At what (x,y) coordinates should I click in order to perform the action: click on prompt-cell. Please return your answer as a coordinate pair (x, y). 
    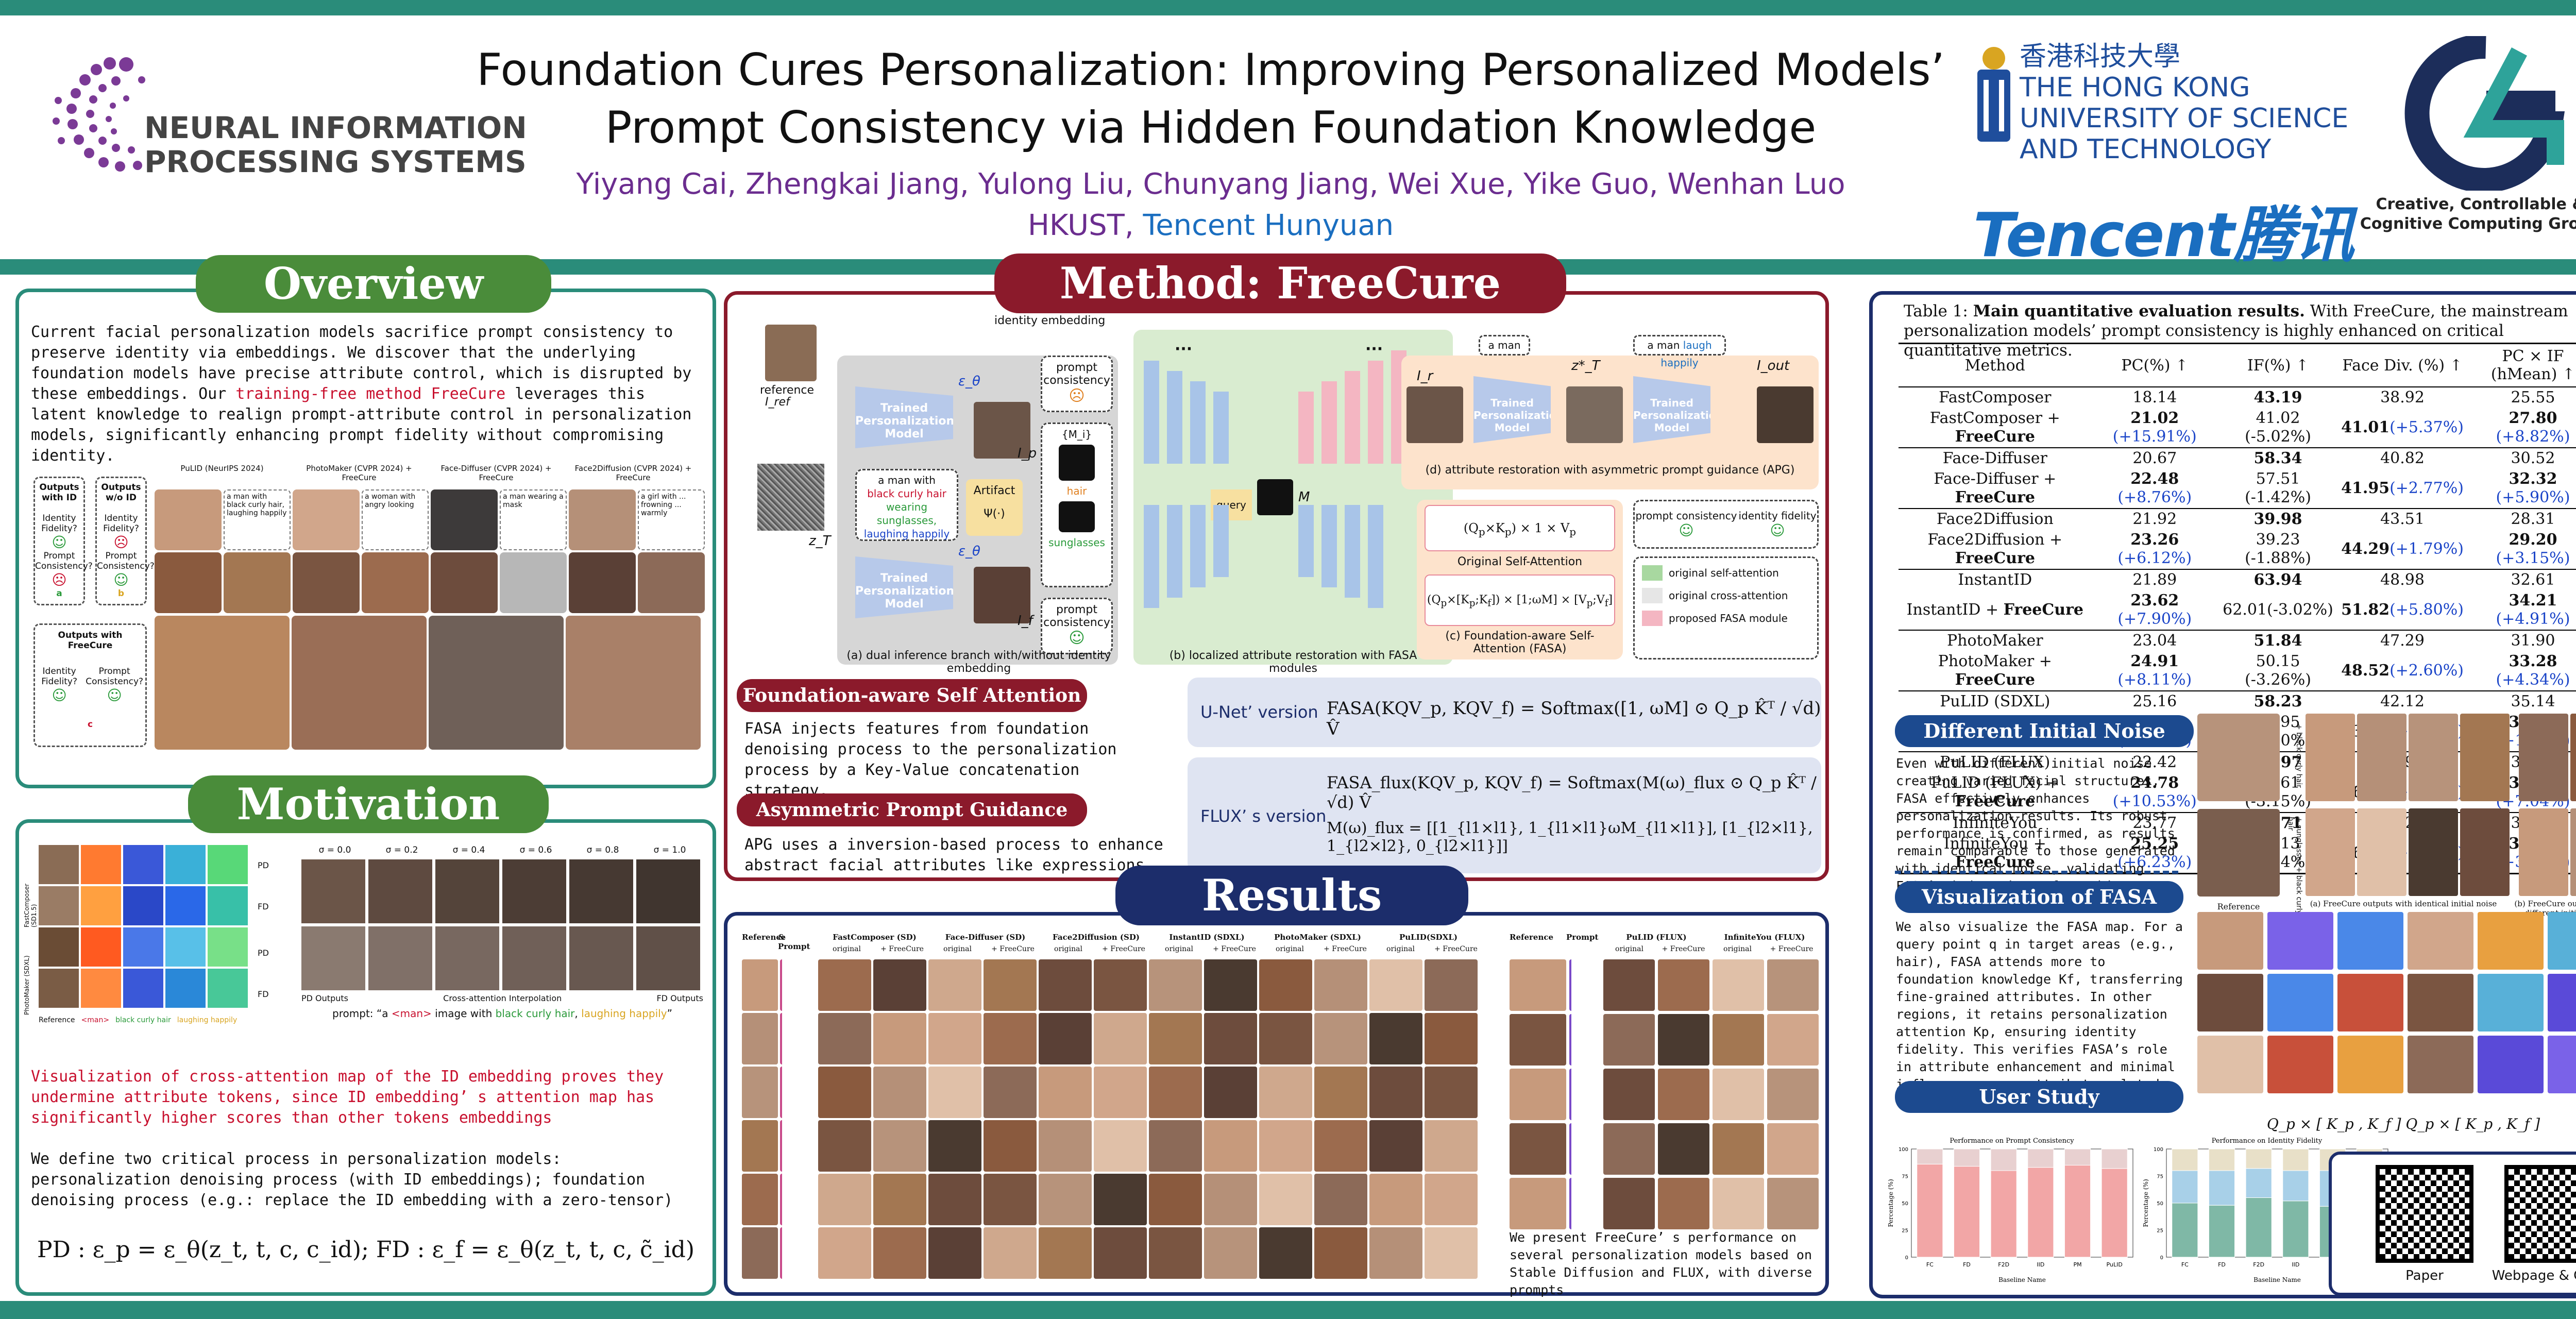
    Looking at the image, I should click on (1584, 1040).